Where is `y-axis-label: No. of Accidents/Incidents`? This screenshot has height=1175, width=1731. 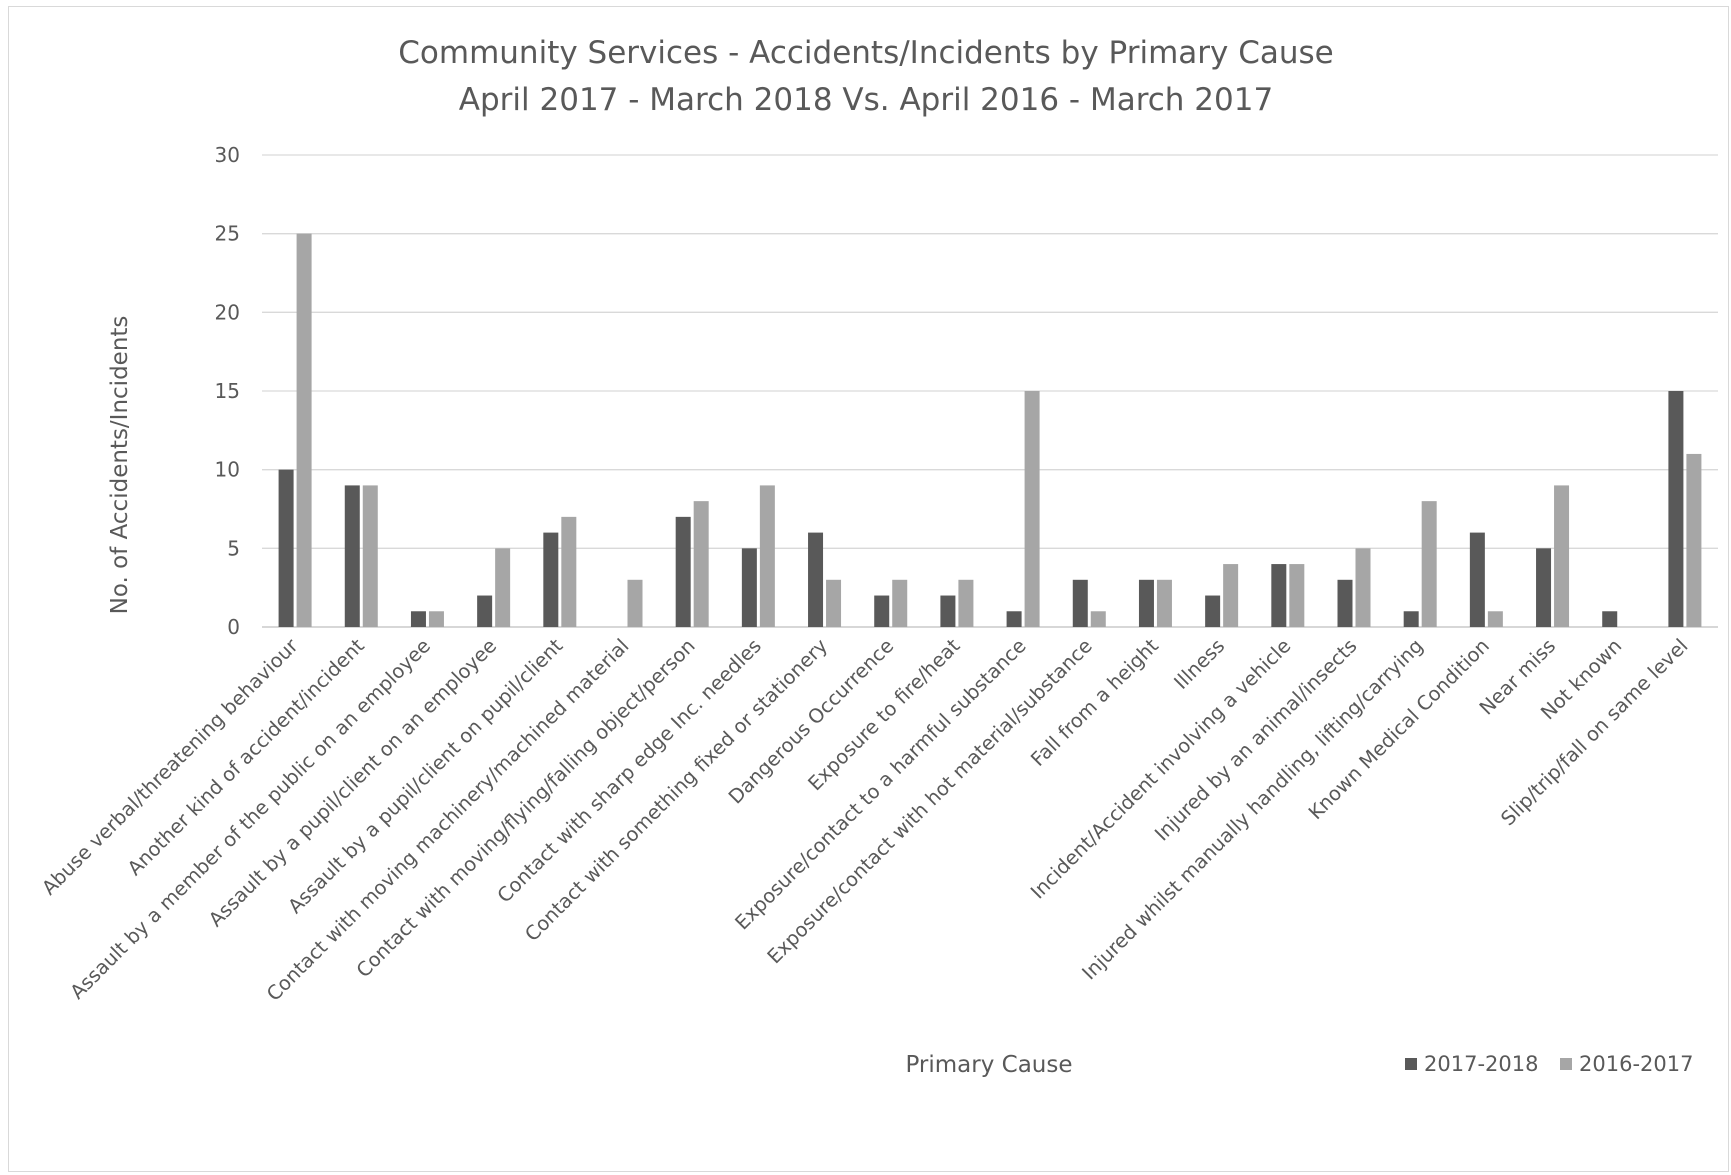 y-axis-label: No. of Accidents/Incidents is located at coordinates (120, 465).